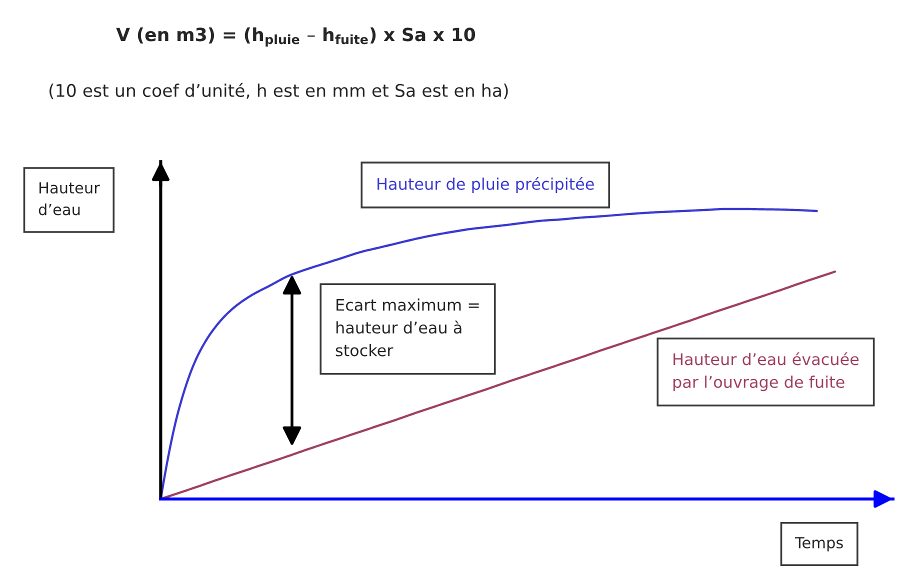 This screenshot has height=577, width=921. What do you see at coordinates (278, 91) in the screenshot?
I see `chart-subtitle: (10 est un coef d’unité, h est en mm et Sa est en ha)` at bounding box center [278, 91].